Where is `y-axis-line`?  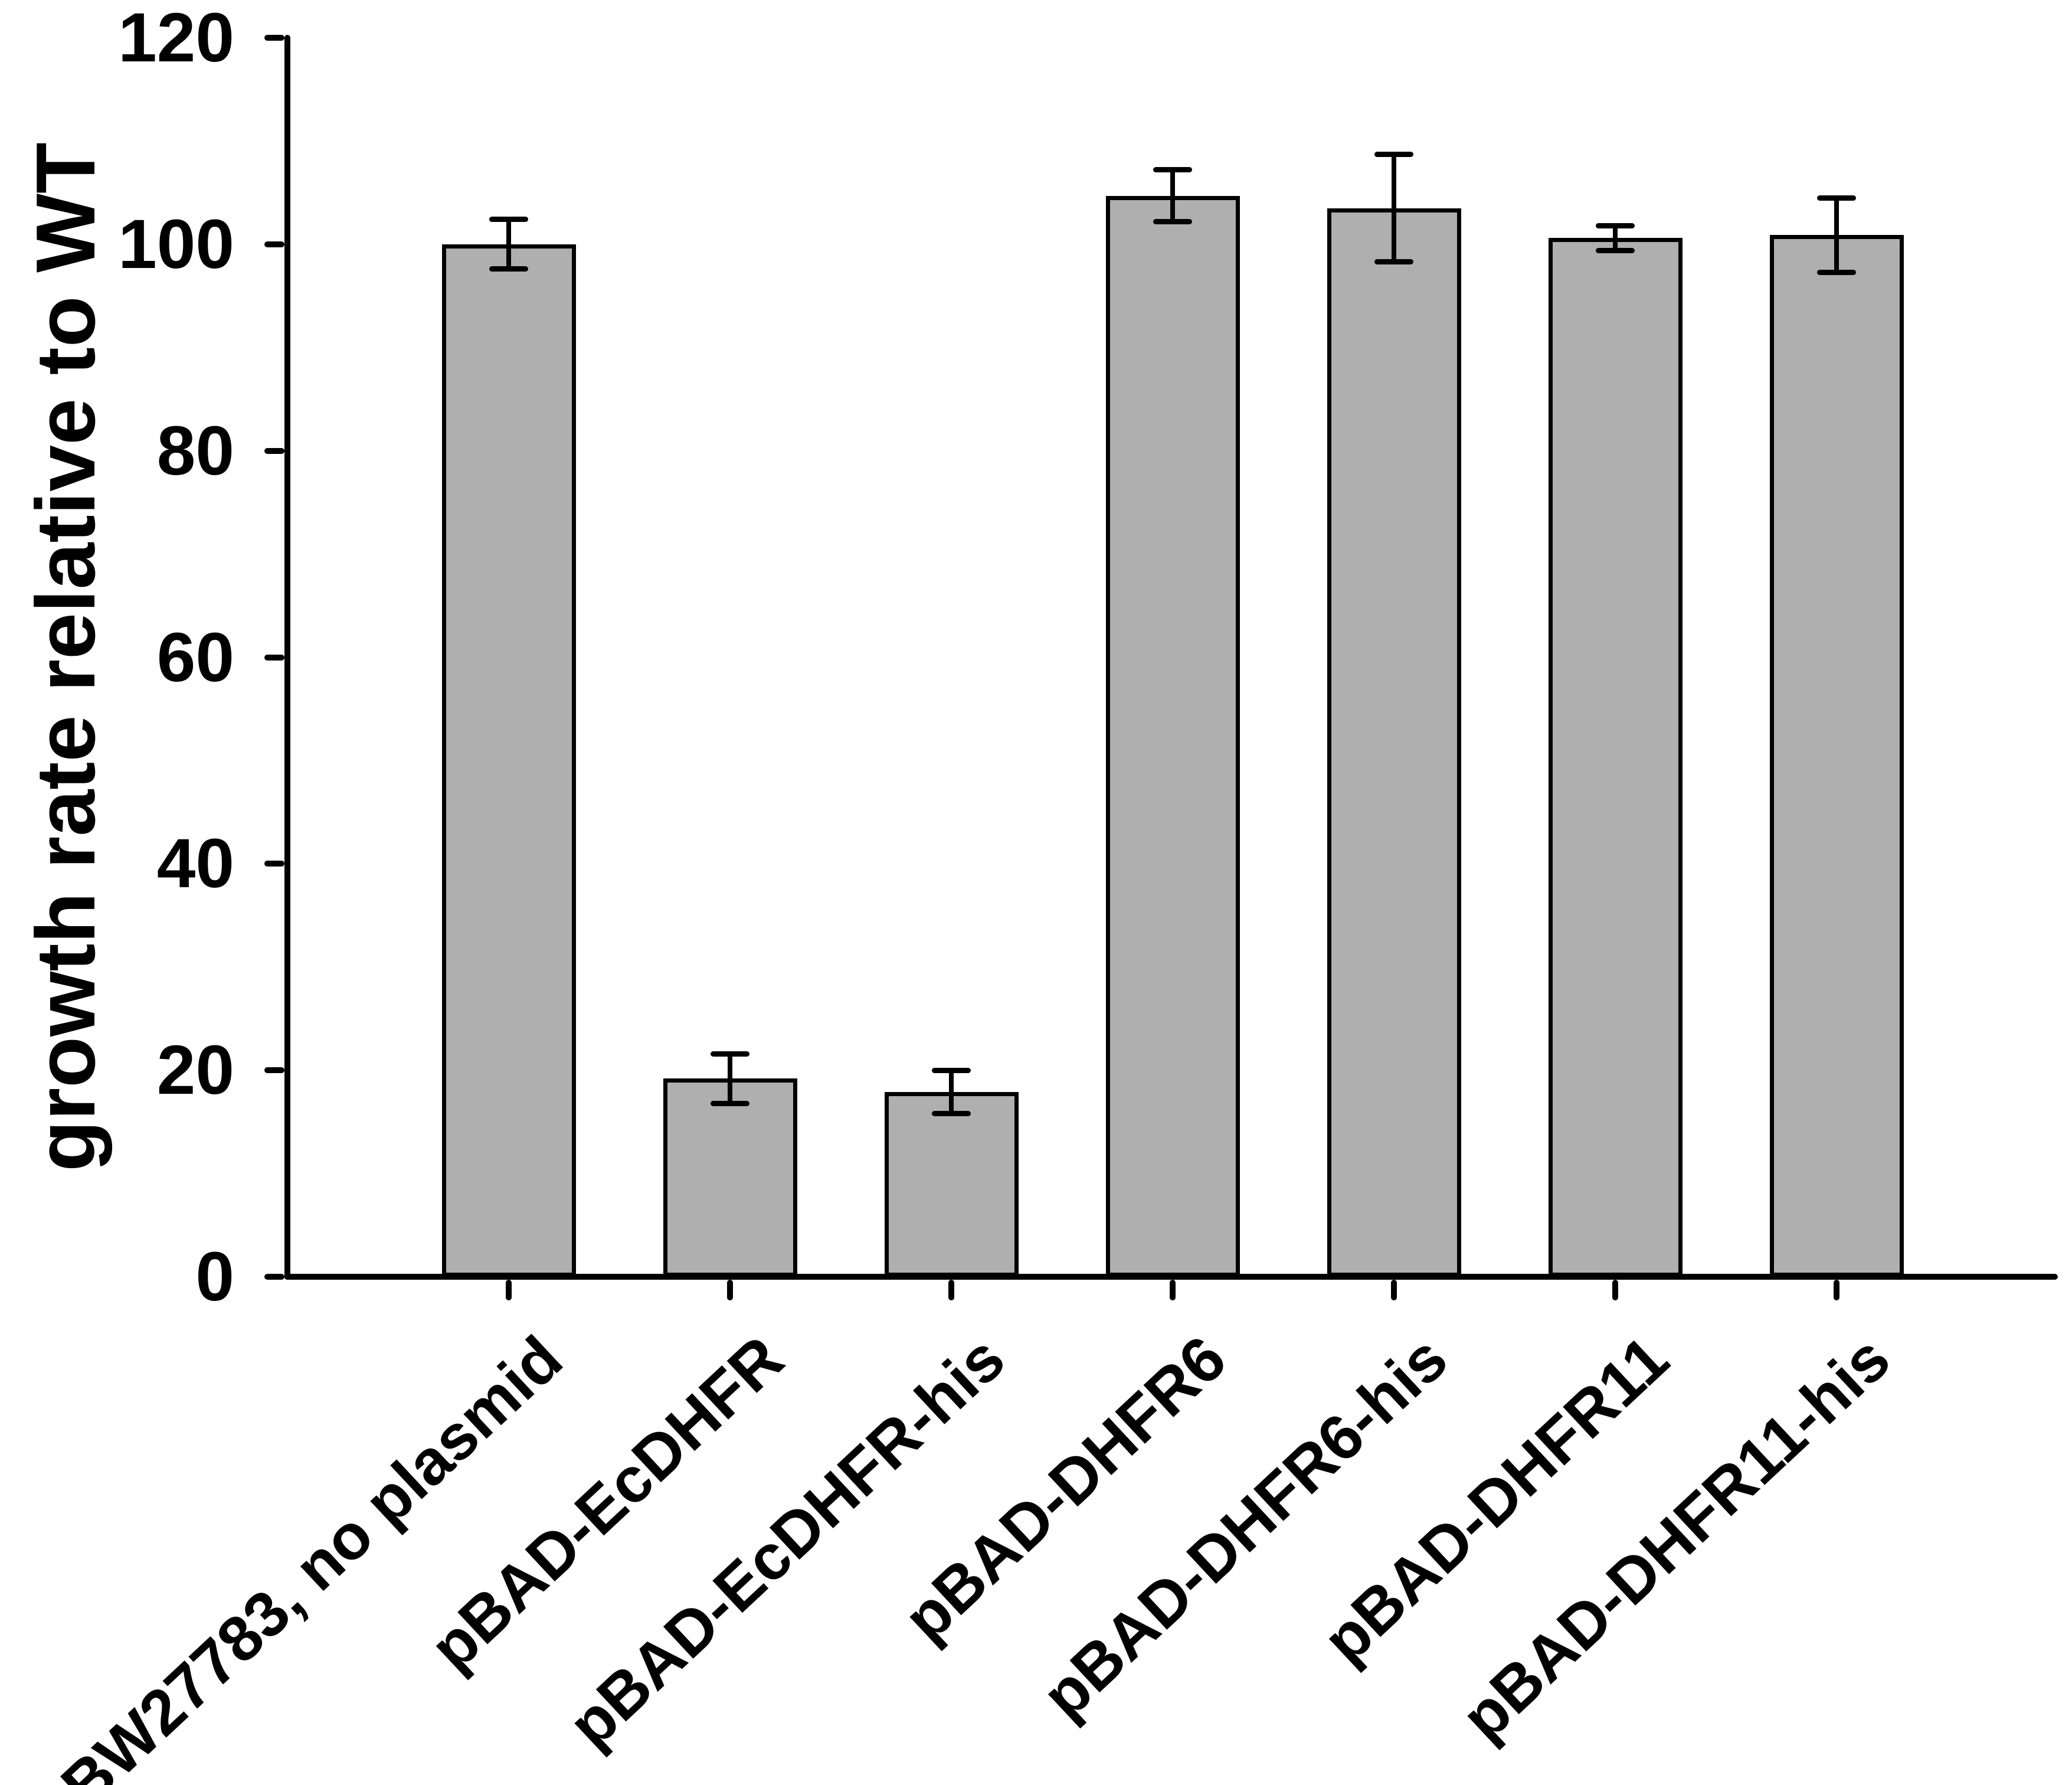
y-axis-line is located at coordinates (287, 657).